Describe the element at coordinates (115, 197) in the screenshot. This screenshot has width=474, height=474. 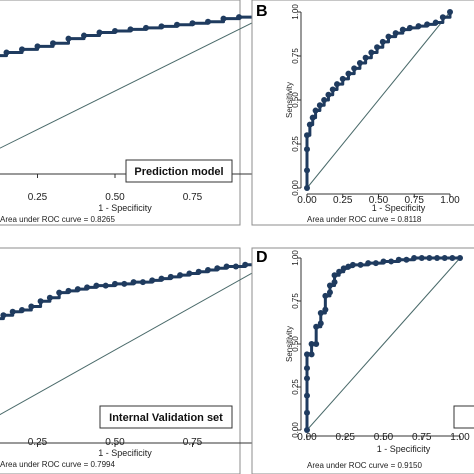
I see `panel-a-x-tick-label: 0.50` at that location.